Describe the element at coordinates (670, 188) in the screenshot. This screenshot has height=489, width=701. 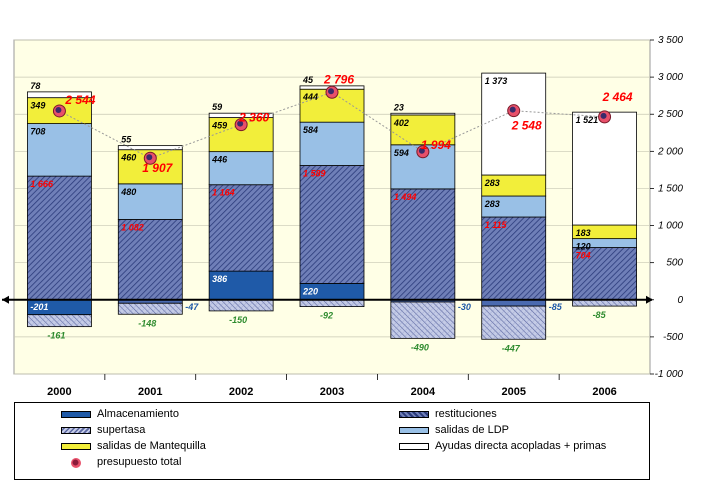
I see `y-tick-label: 1 500` at that location.